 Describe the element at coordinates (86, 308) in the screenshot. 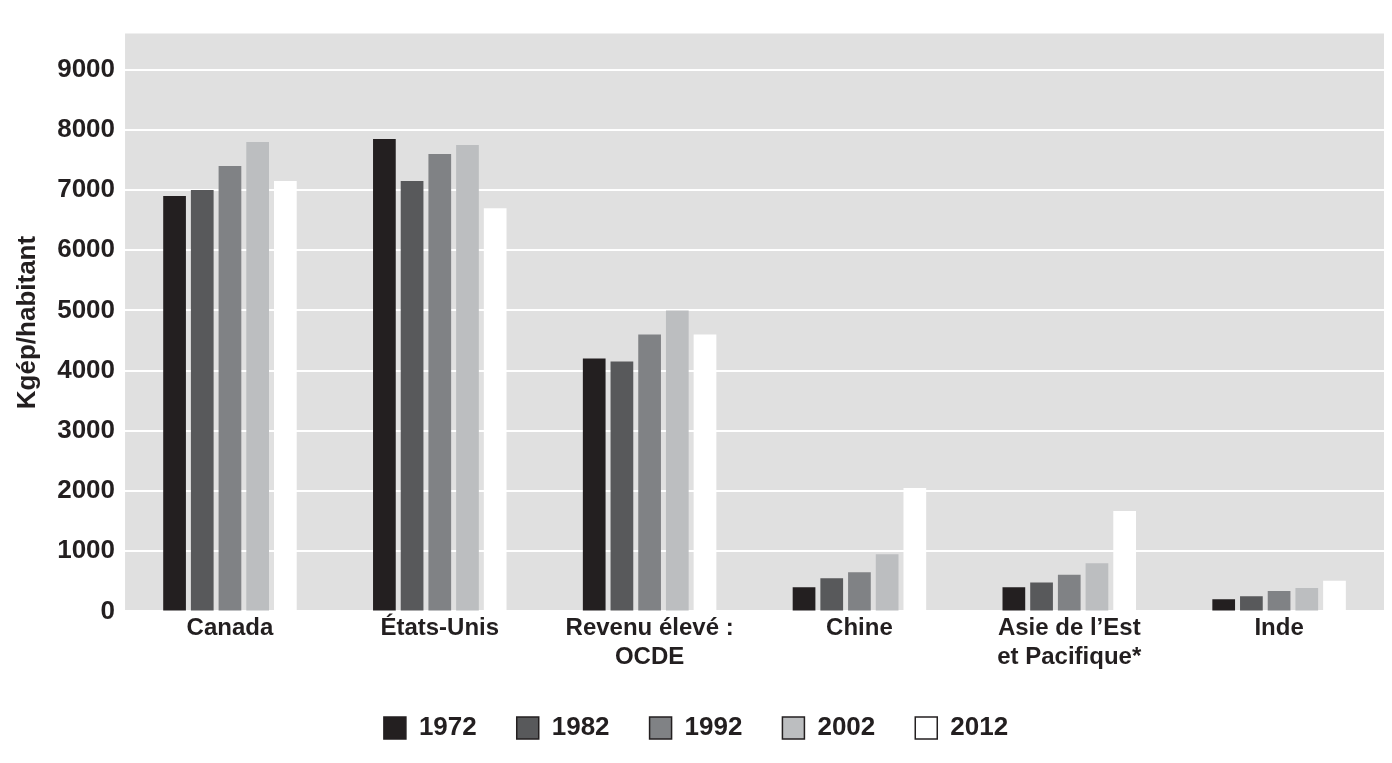

I see `y-tick-label: 5000` at that location.